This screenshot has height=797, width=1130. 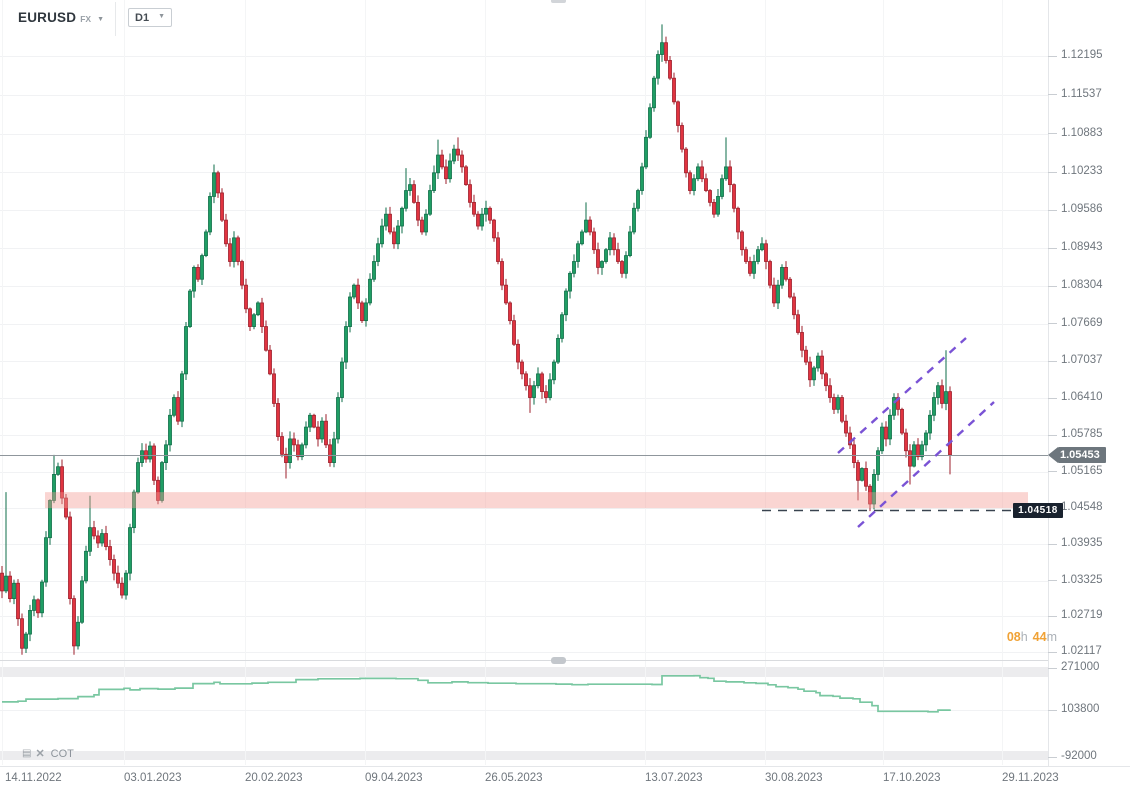 What do you see at coordinates (1082, 434) in the screenshot?
I see `price-axis-label: 1.05785` at bounding box center [1082, 434].